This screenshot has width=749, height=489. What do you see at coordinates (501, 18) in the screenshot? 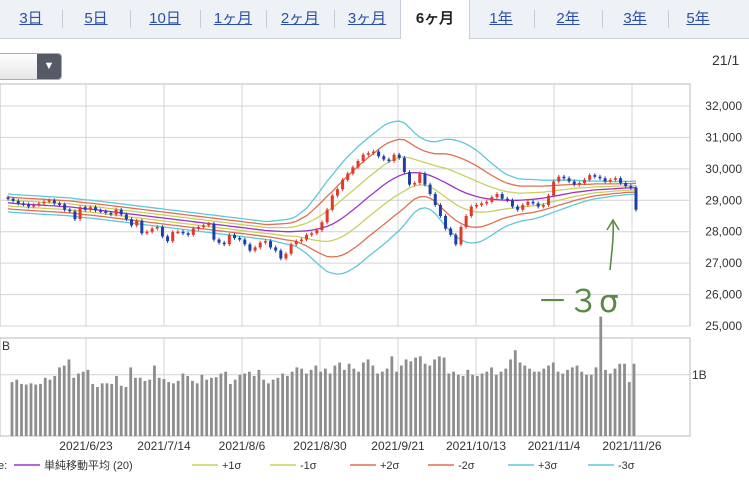
I see `tab-7: 1年` at bounding box center [501, 18].